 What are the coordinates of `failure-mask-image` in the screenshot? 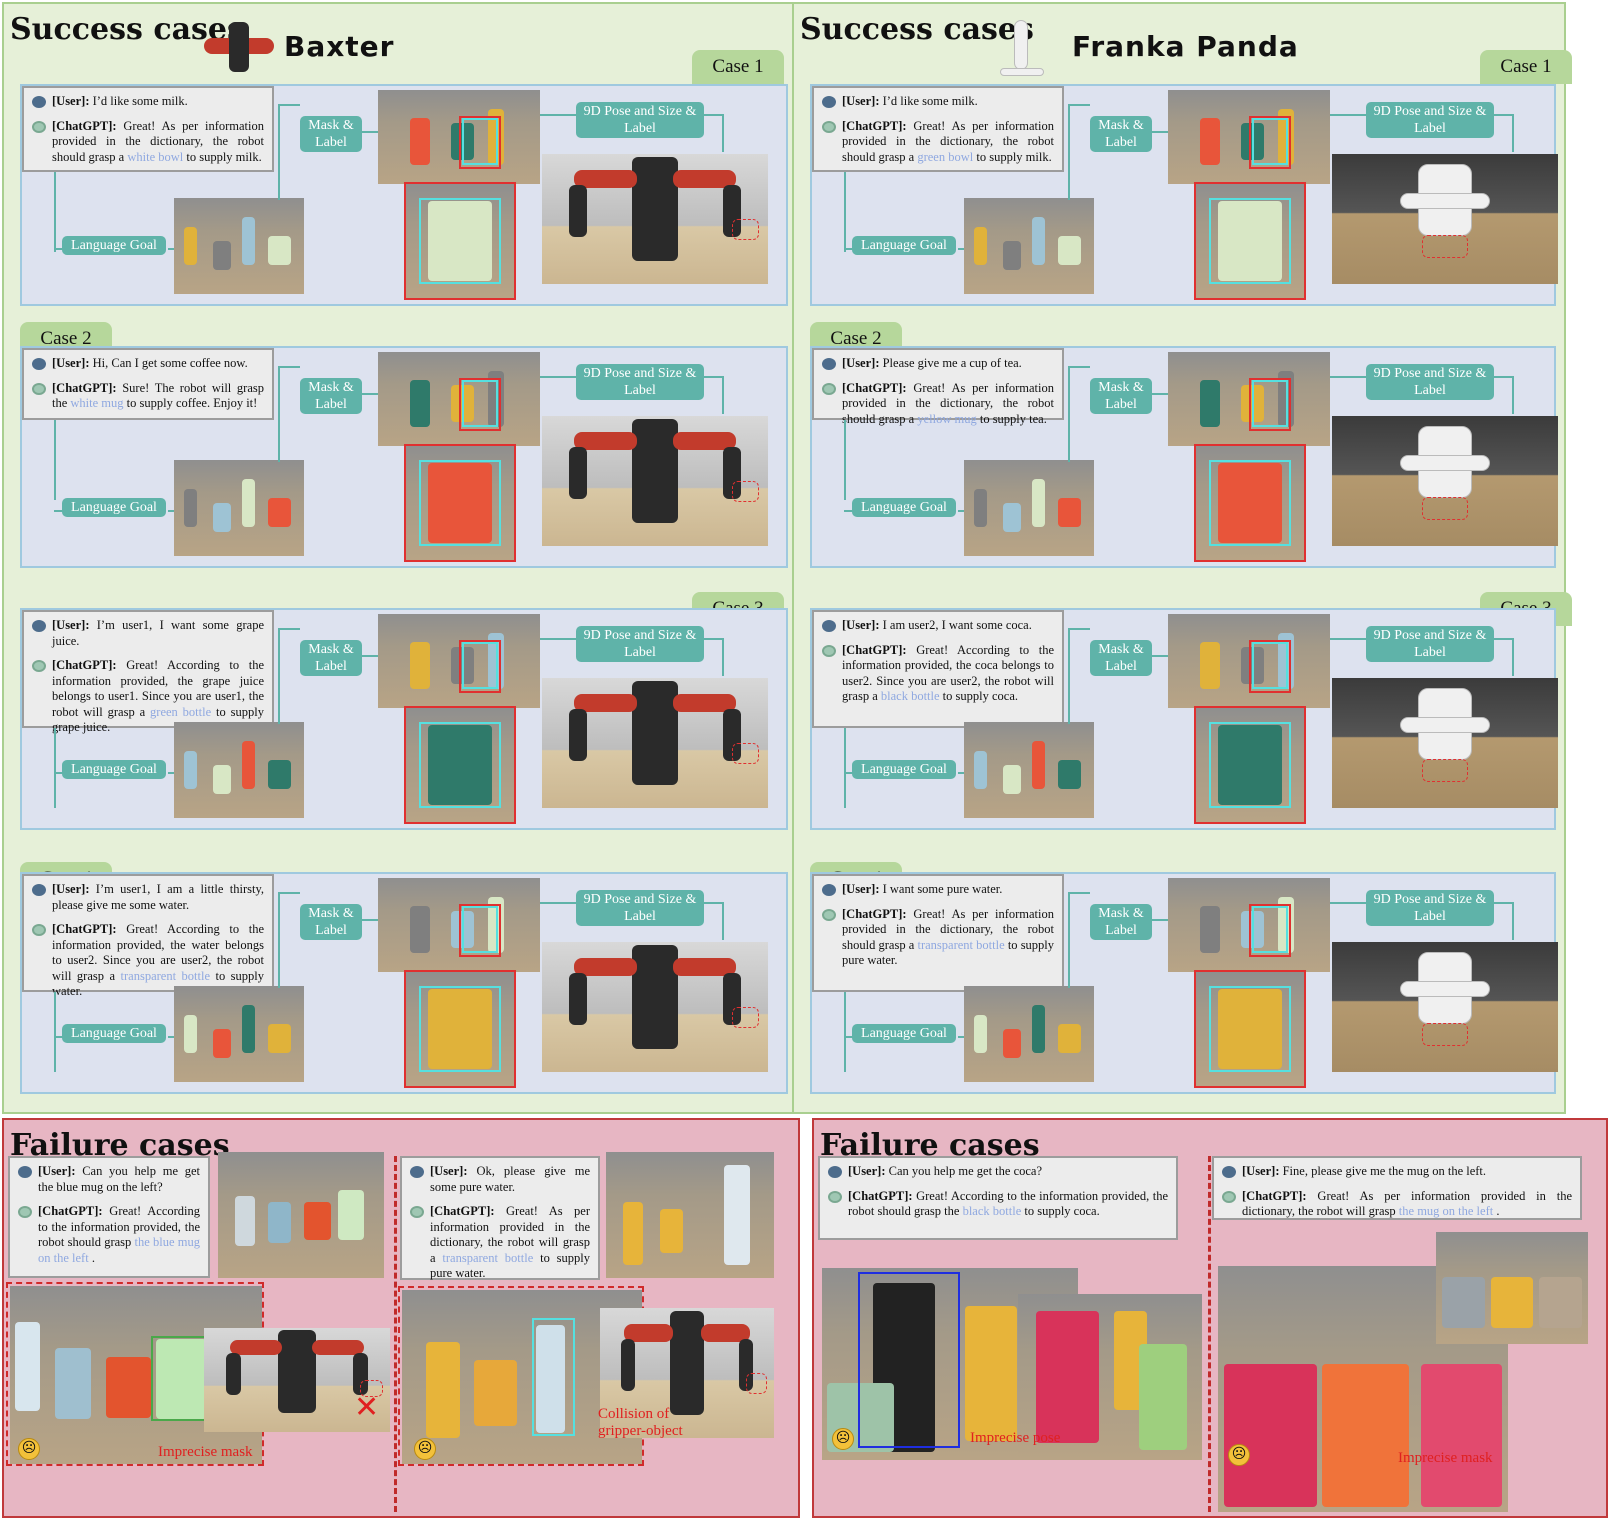 It's located at (690, 1215).